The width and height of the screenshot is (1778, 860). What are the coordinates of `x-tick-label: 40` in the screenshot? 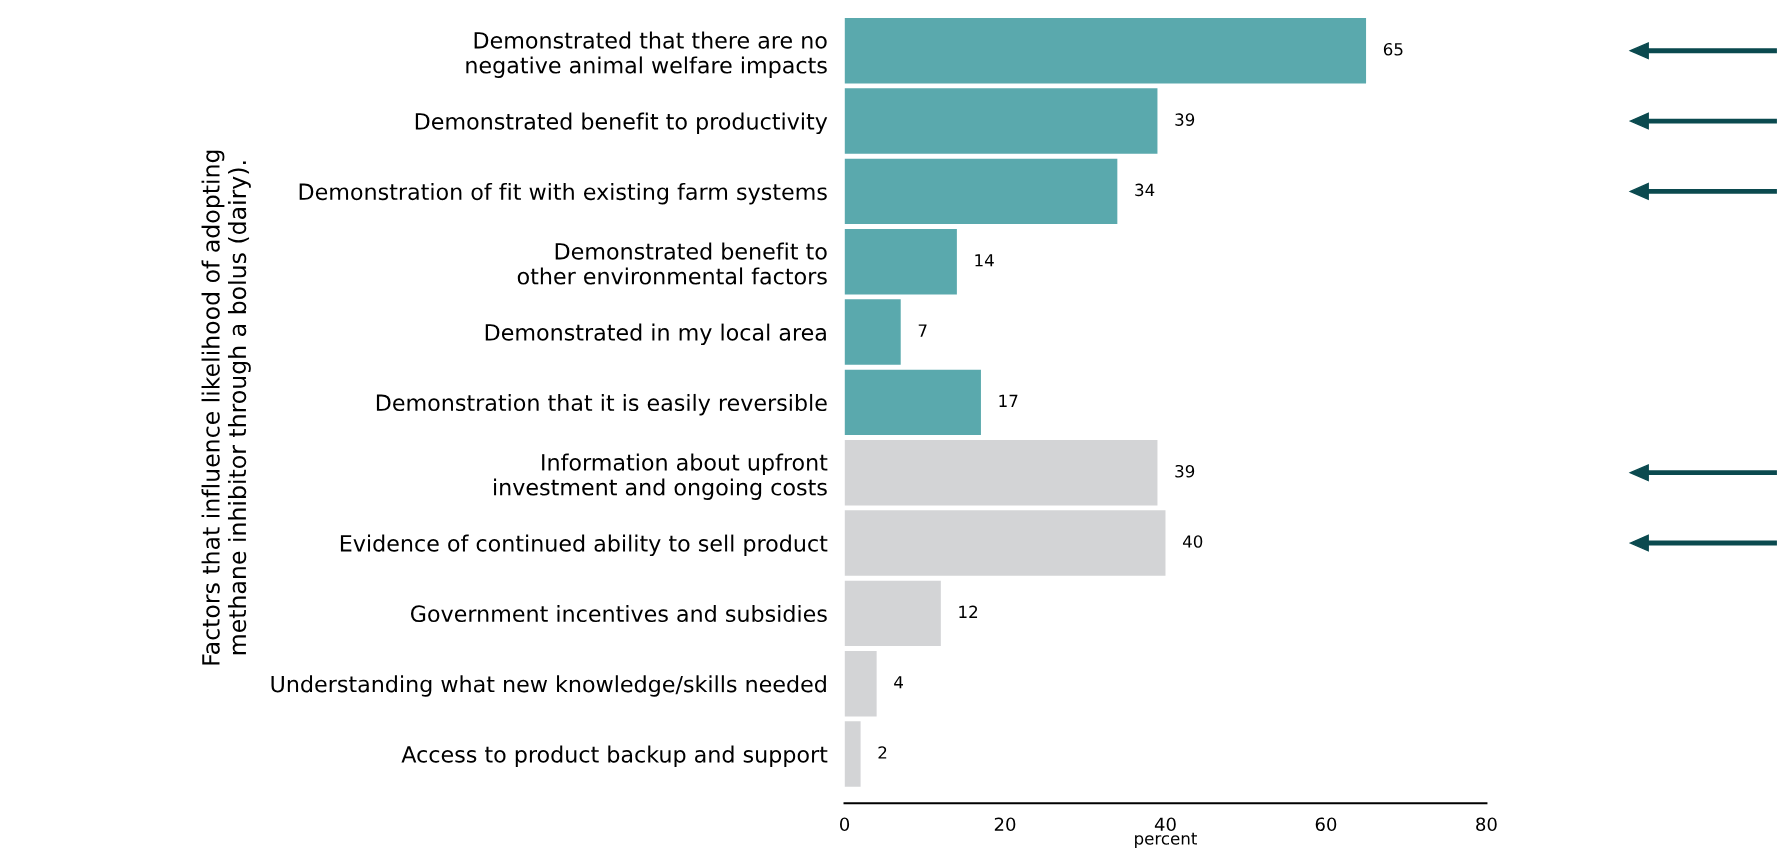 It's located at (1165, 824).